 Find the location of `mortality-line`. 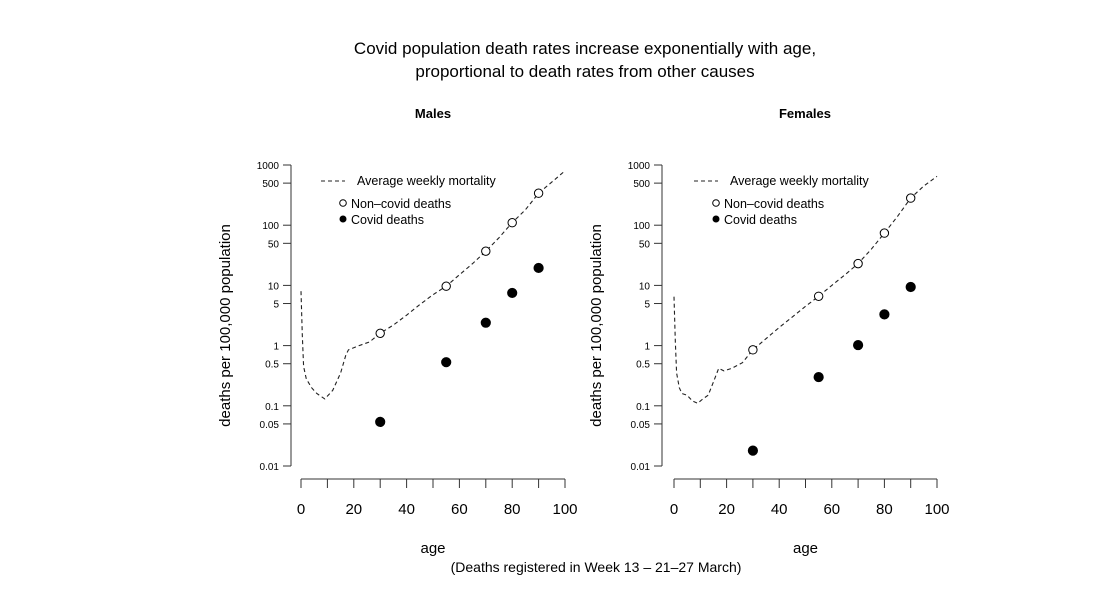

mortality-line is located at coordinates (805, 289).